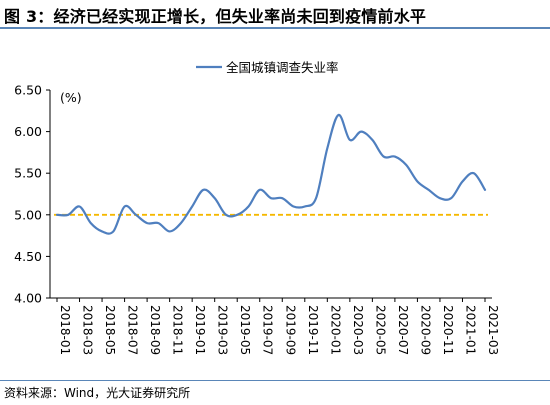 This screenshot has width=550, height=405. Describe the element at coordinates (493, 330) in the screenshot. I see `x-tick-label: 2021-03` at that location.